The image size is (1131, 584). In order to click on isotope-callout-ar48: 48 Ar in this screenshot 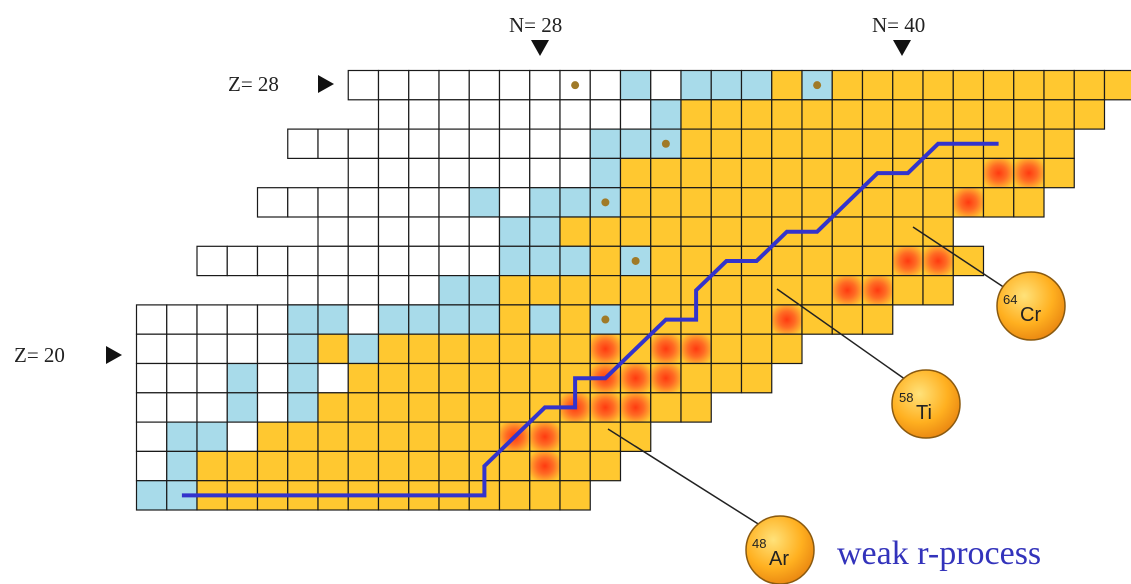, I will do `click(711, 506)`.